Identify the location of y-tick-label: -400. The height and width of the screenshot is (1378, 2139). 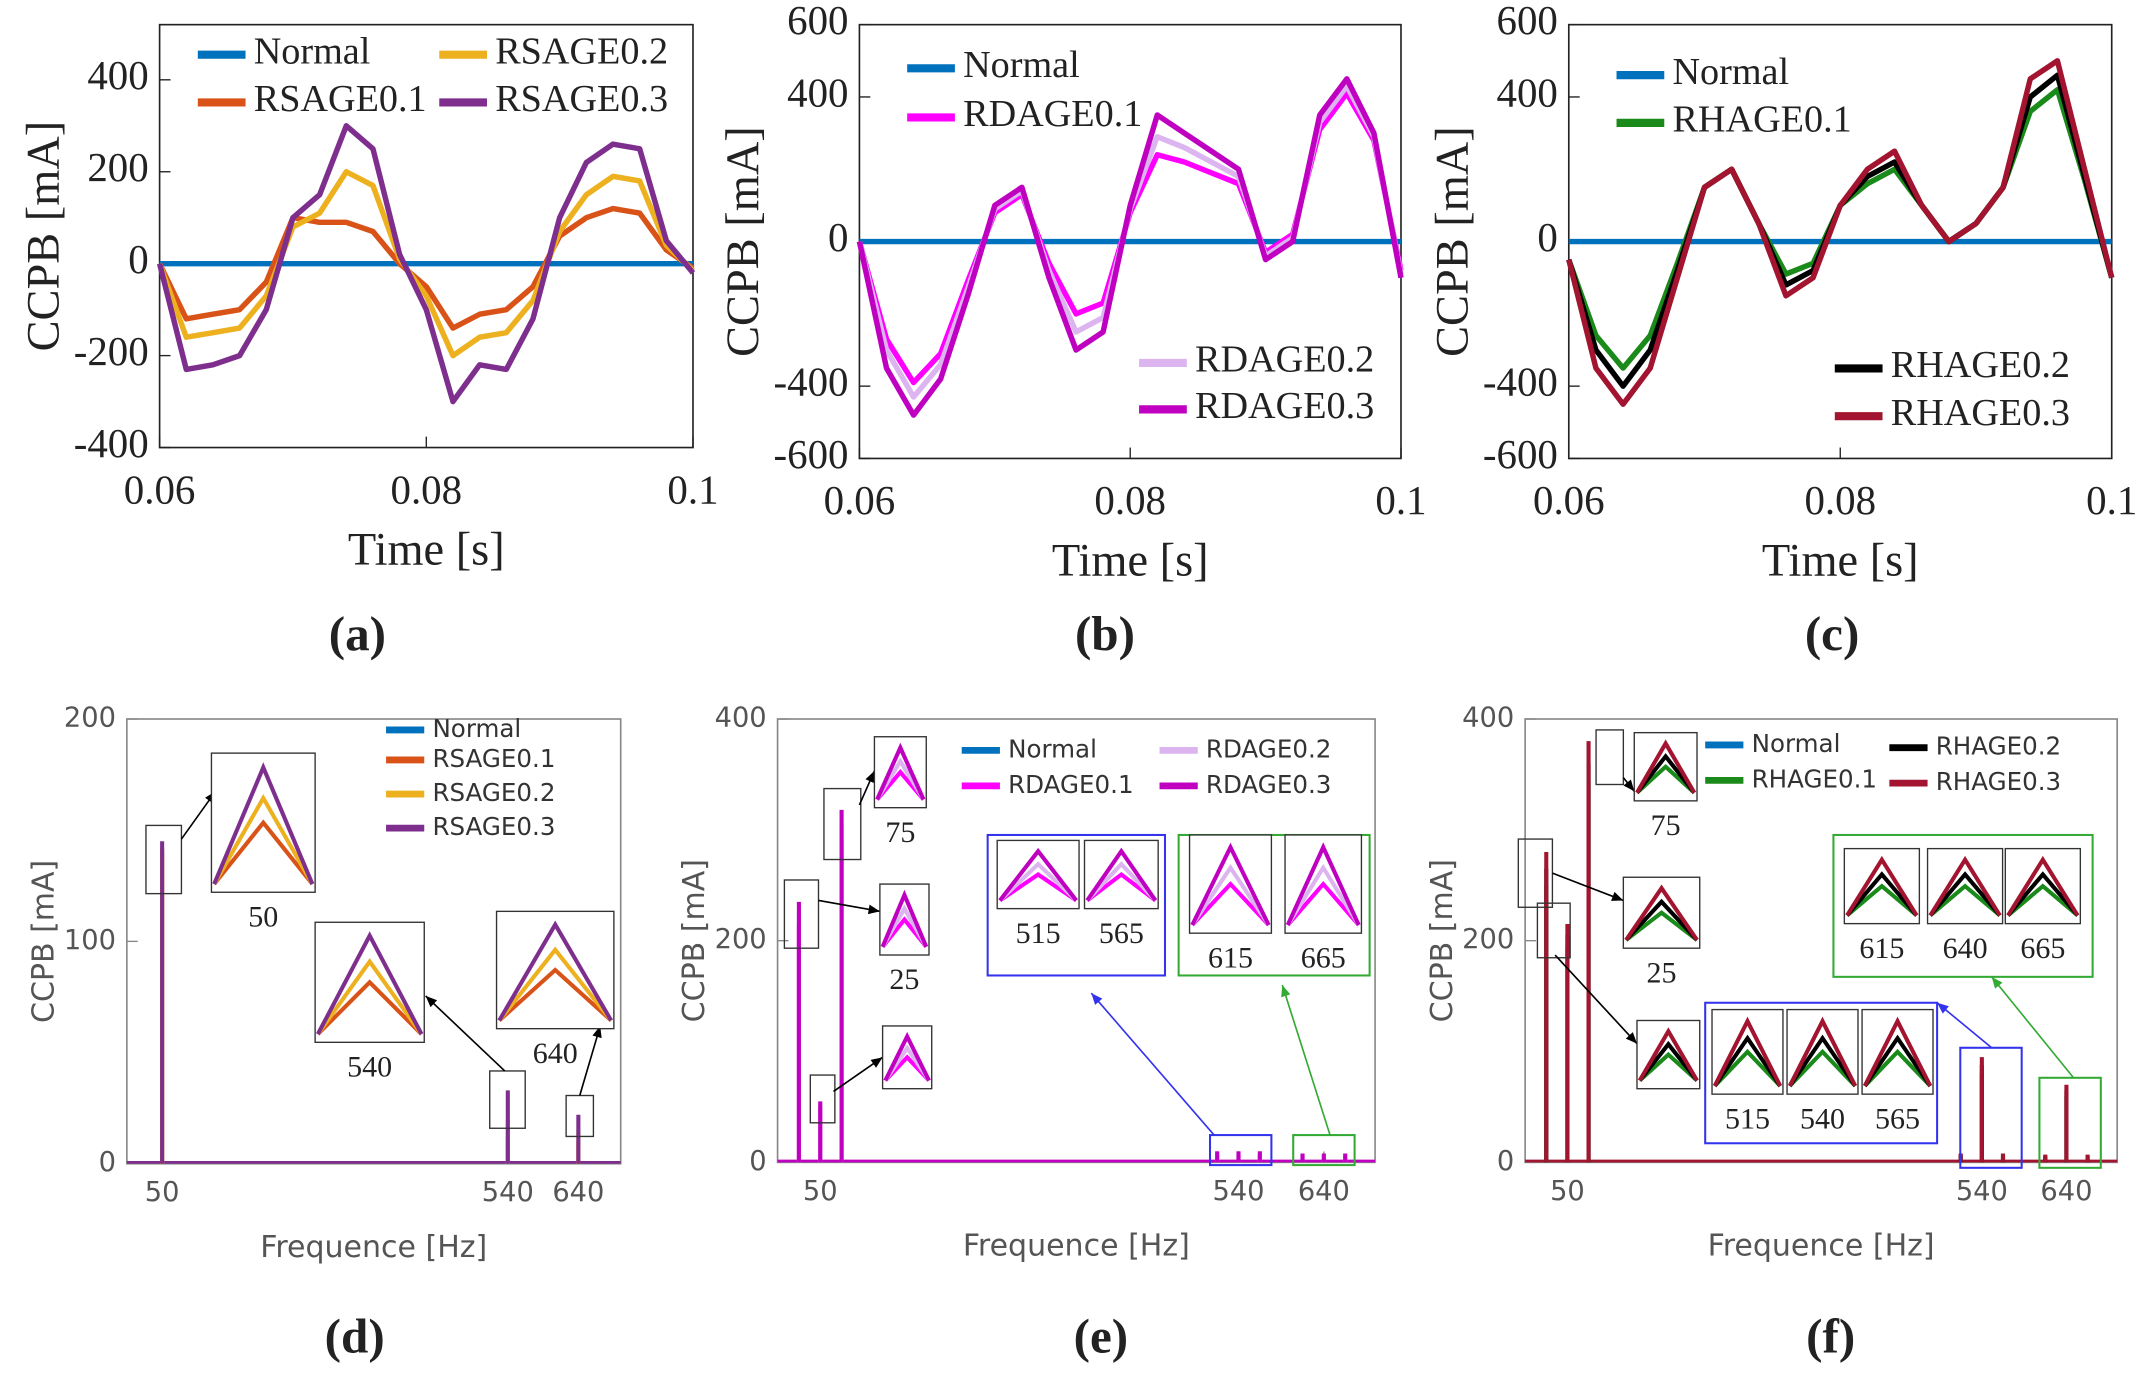
(111, 443).